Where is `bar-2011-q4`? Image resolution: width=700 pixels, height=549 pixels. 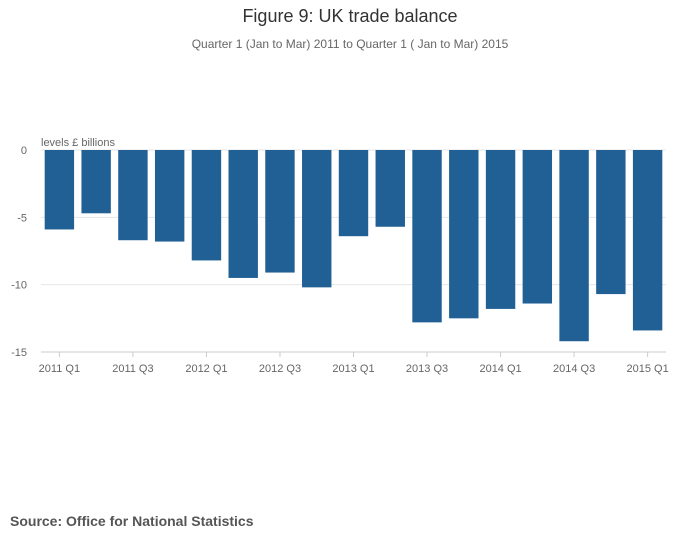
bar-2011-q4 is located at coordinates (169, 196).